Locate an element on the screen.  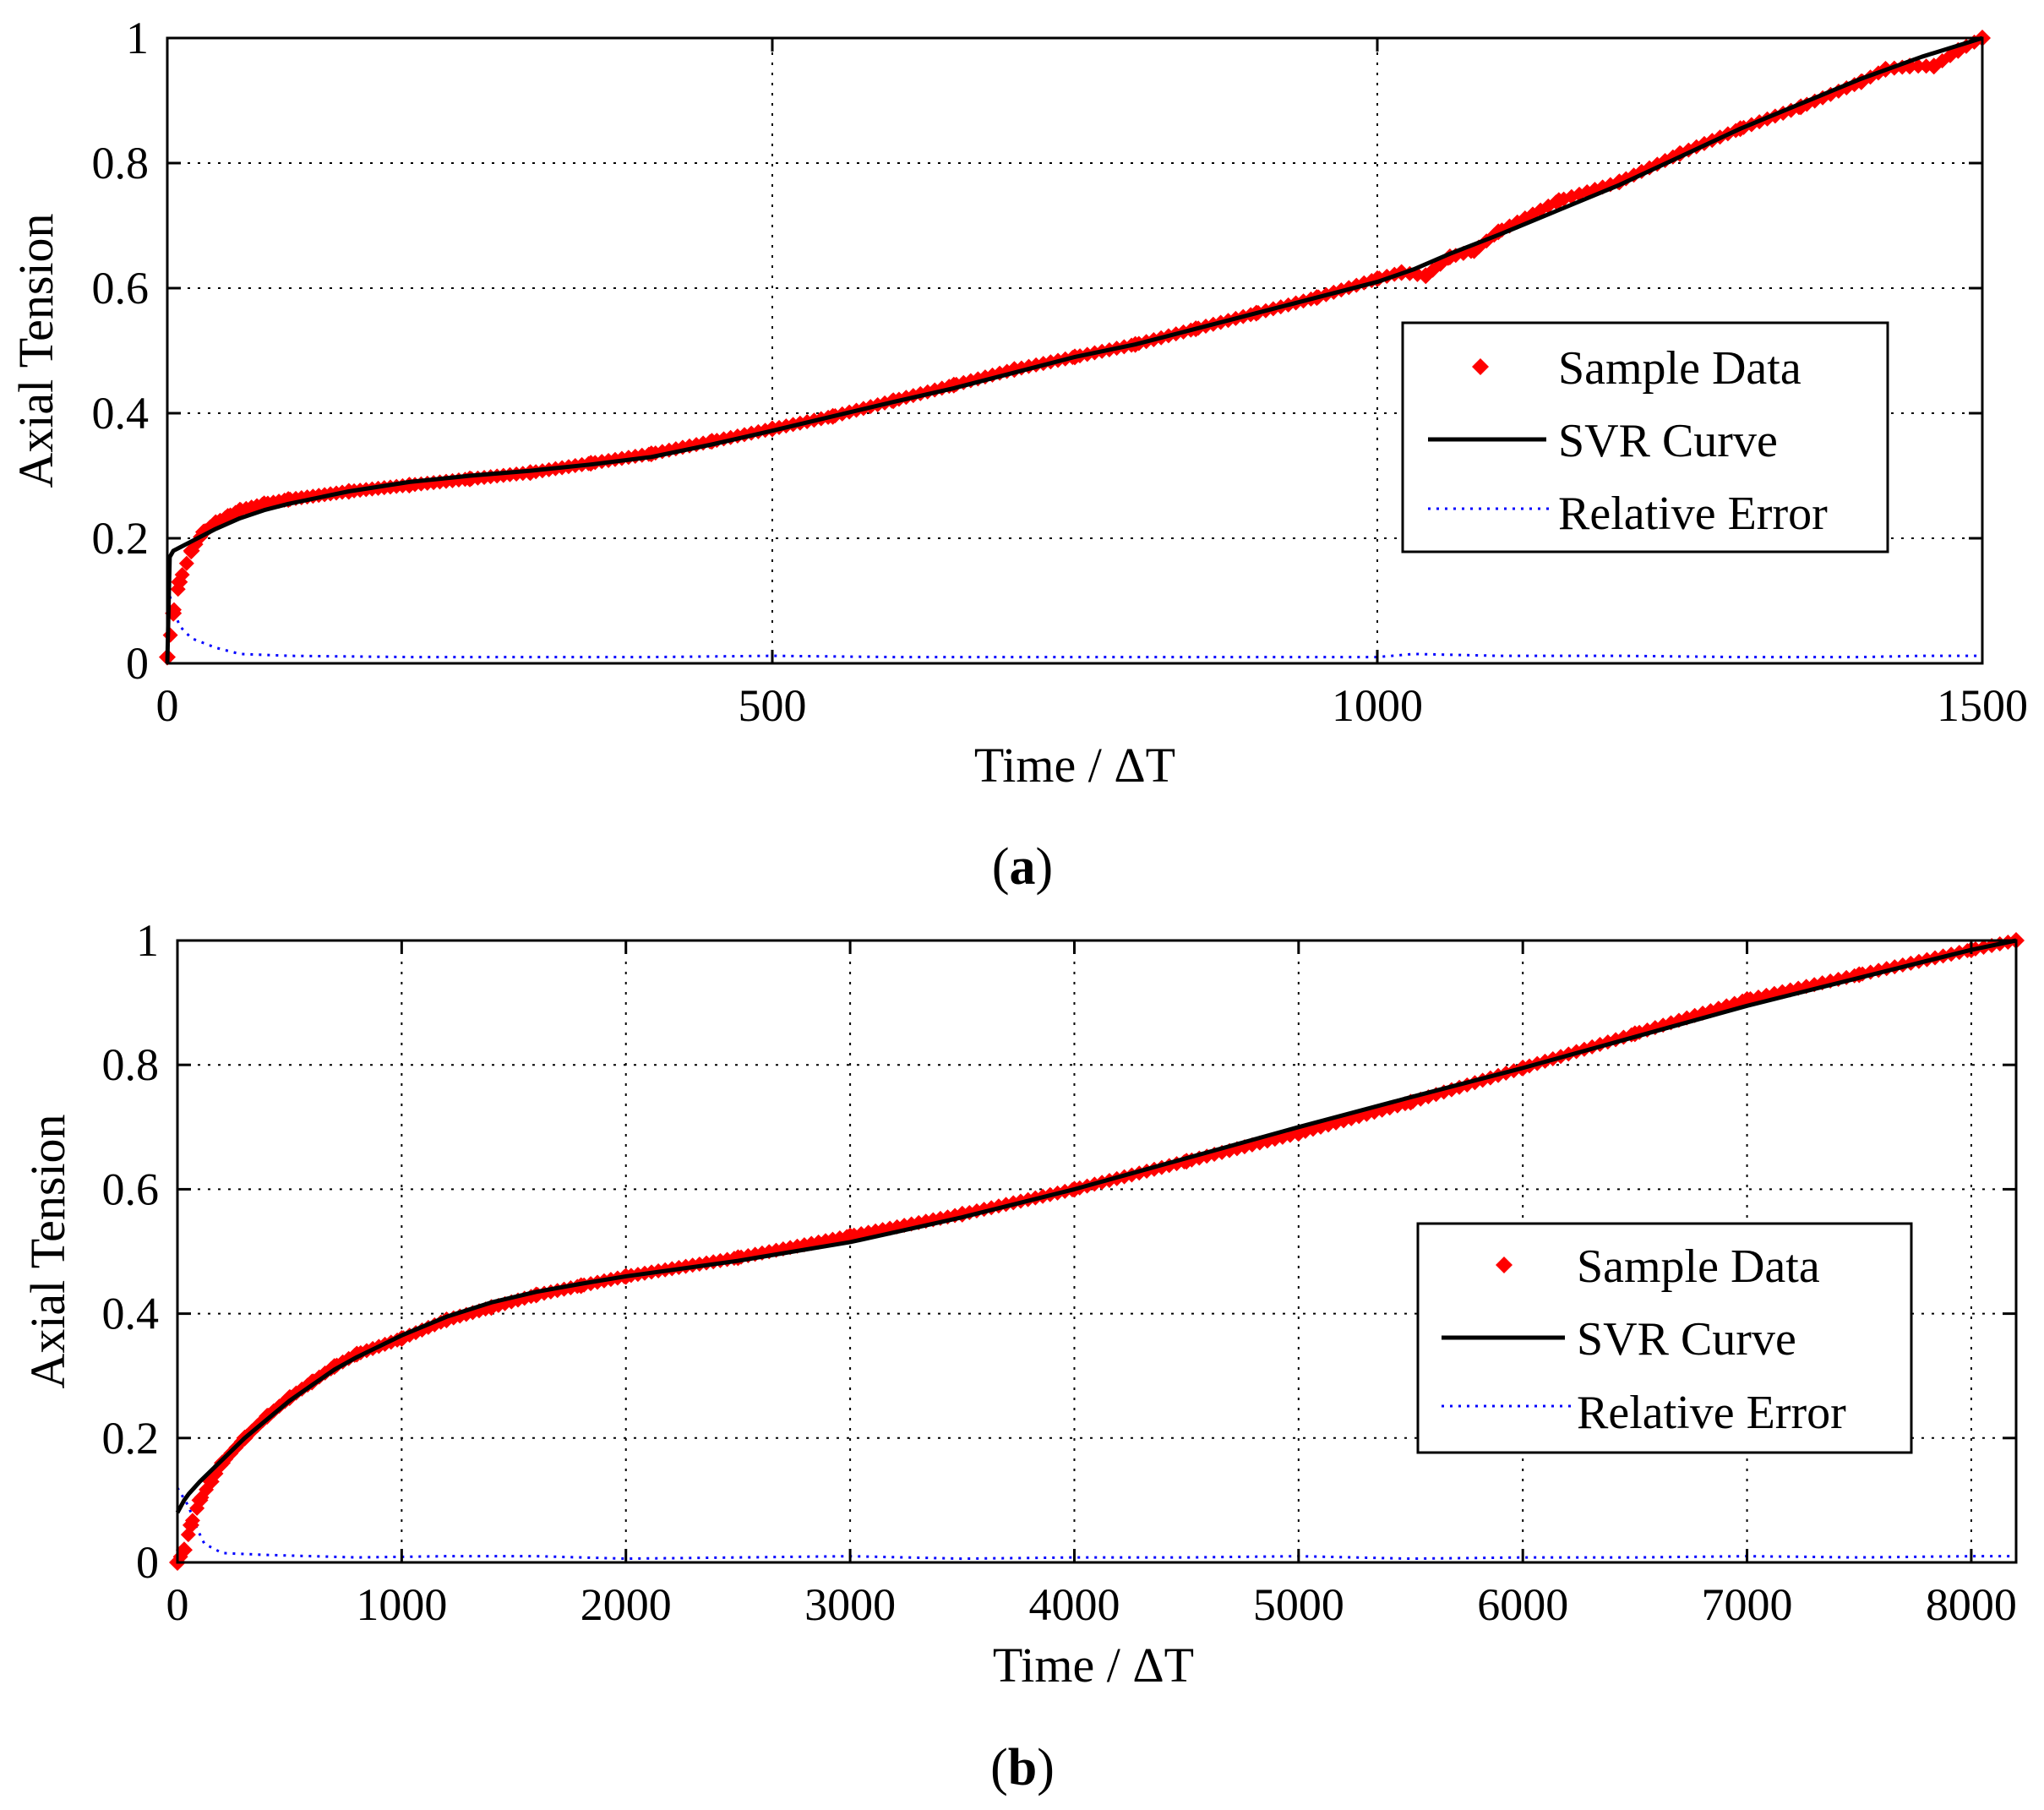
x-axis-label-b: Time / ΔT is located at coordinates (1093, 1666).